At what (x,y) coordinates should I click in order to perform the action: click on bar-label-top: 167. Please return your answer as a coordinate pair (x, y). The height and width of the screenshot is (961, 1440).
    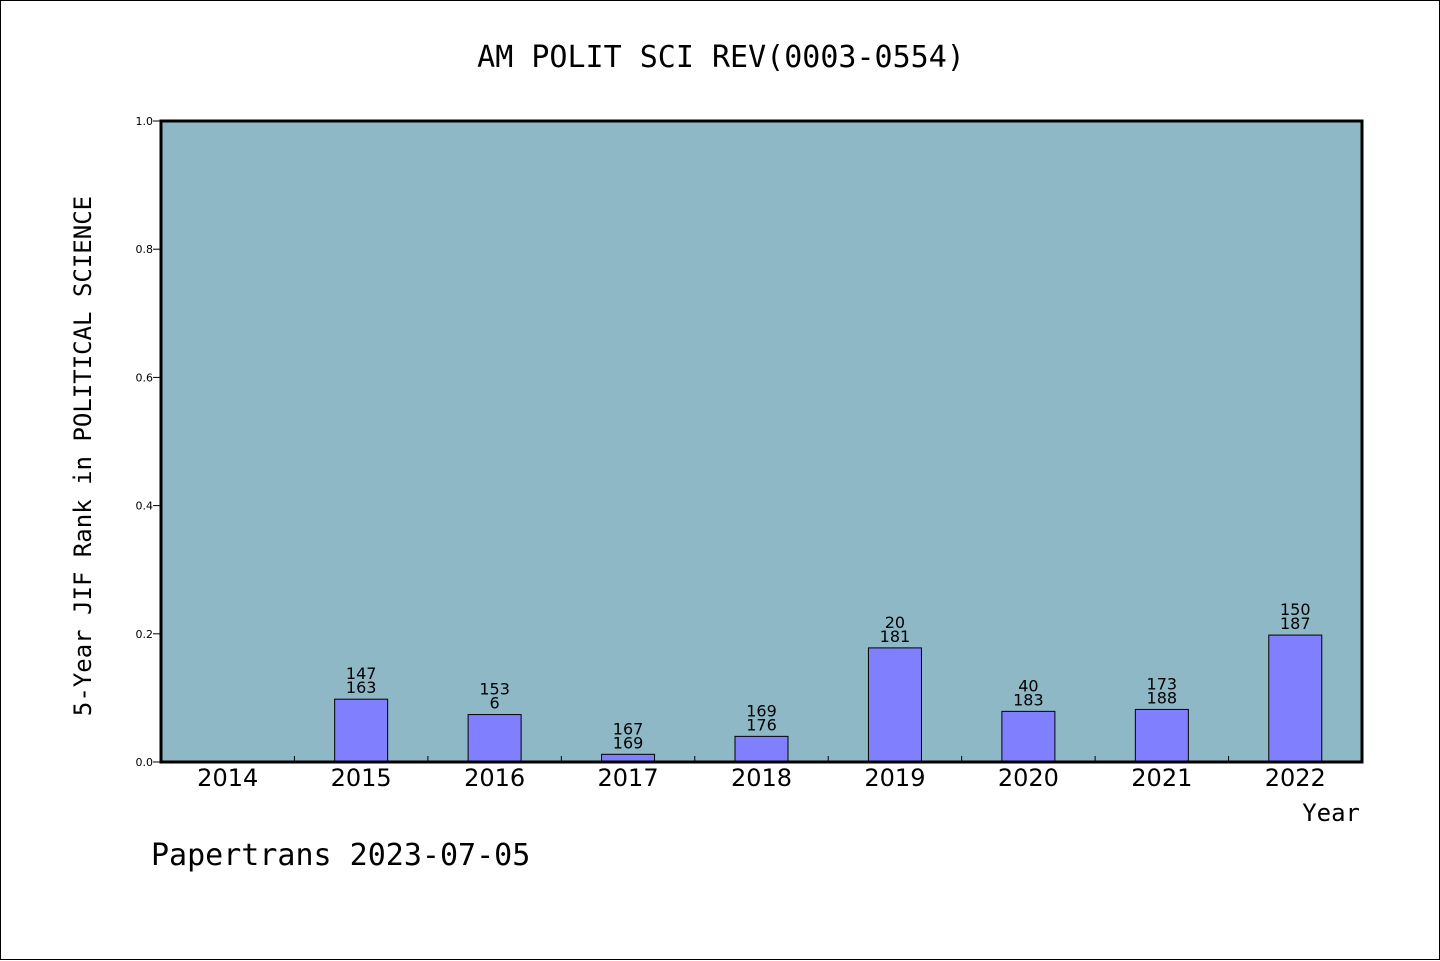
    Looking at the image, I should click on (628, 728).